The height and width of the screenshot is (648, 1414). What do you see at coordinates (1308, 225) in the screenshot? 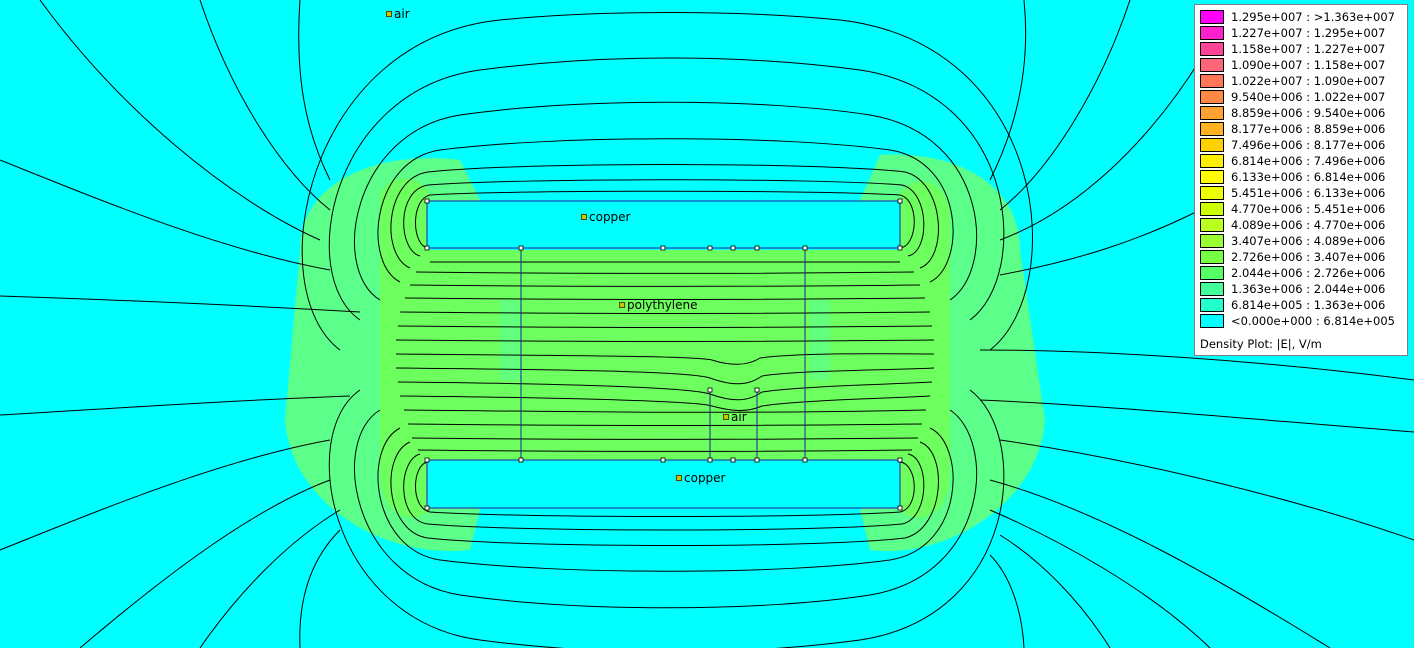
I see `legend-range-text: 4.089e+006 : 4.770e+006` at bounding box center [1308, 225].